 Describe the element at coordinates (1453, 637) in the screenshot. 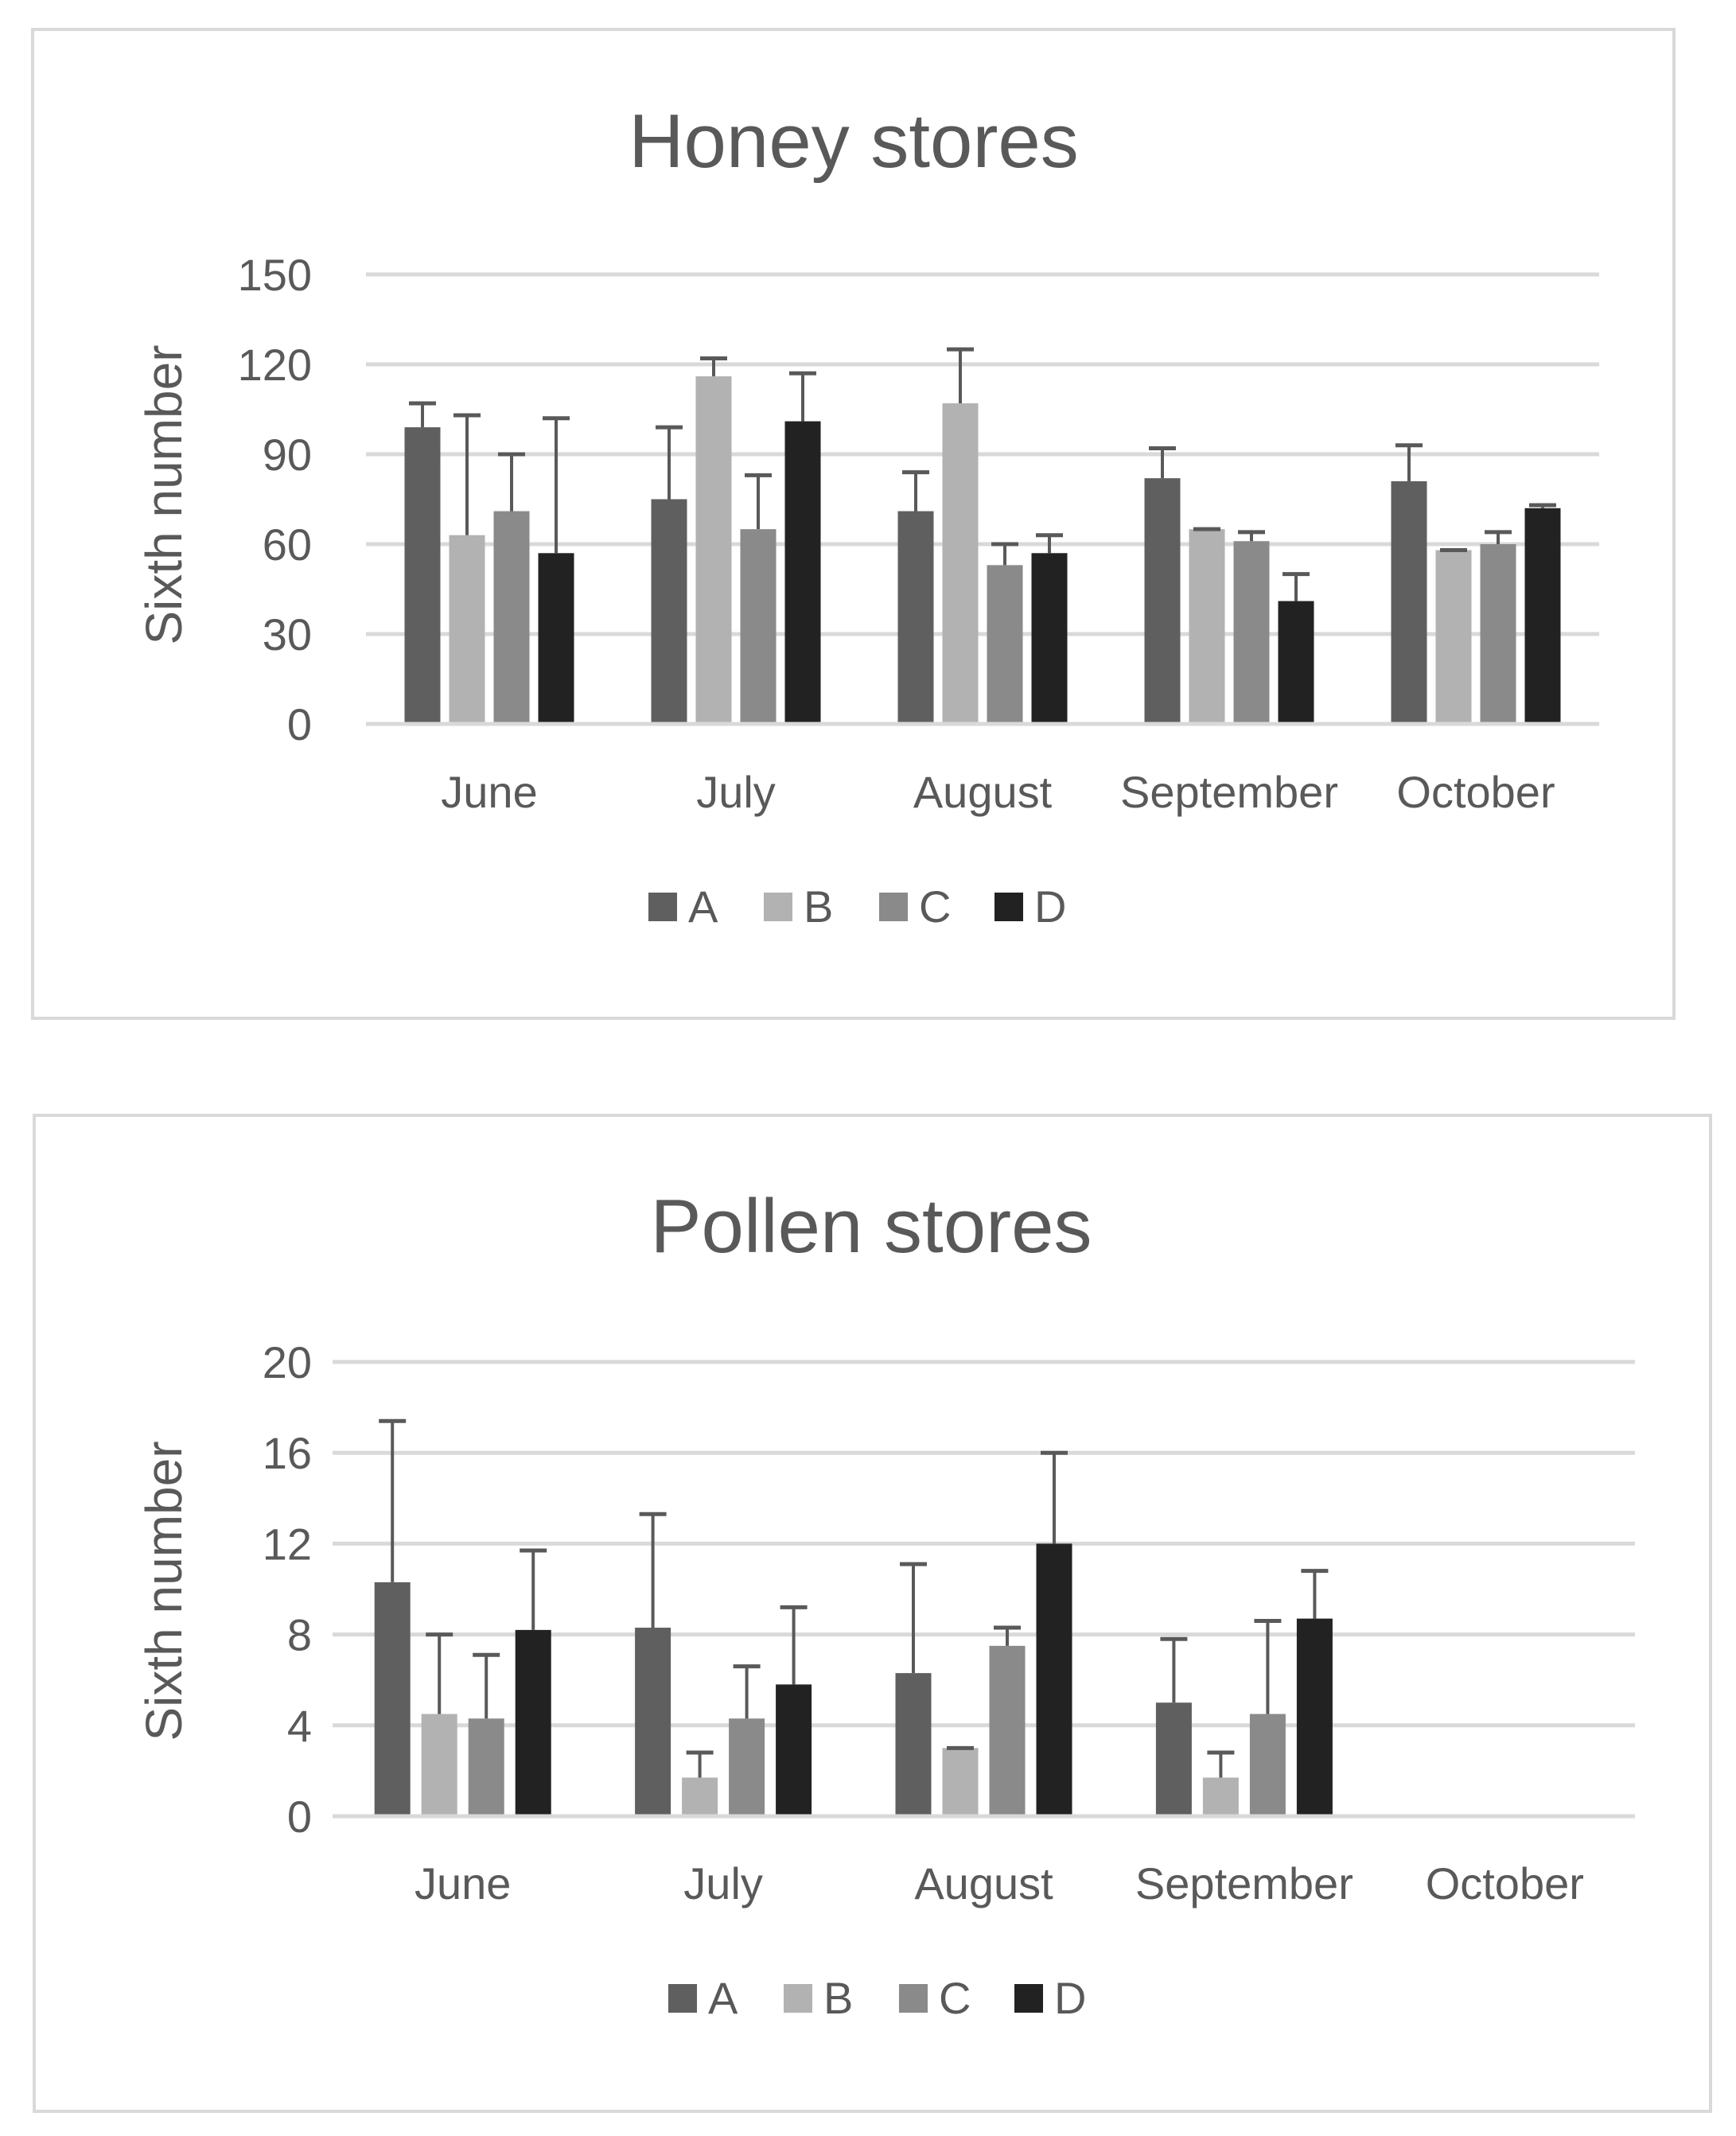

I see `bar-B-october` at that location.